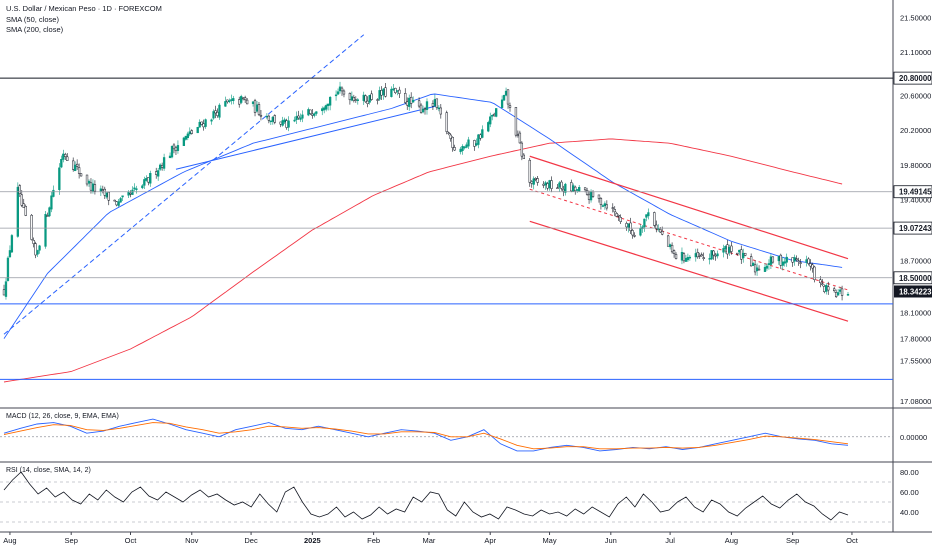 Image resolution: width=932 pixels, height=550 pixels. What do you see at coordinates (131, 540) in the screenshot?
I see `x-tick-label: Oct` at bounding box center [131, 540].